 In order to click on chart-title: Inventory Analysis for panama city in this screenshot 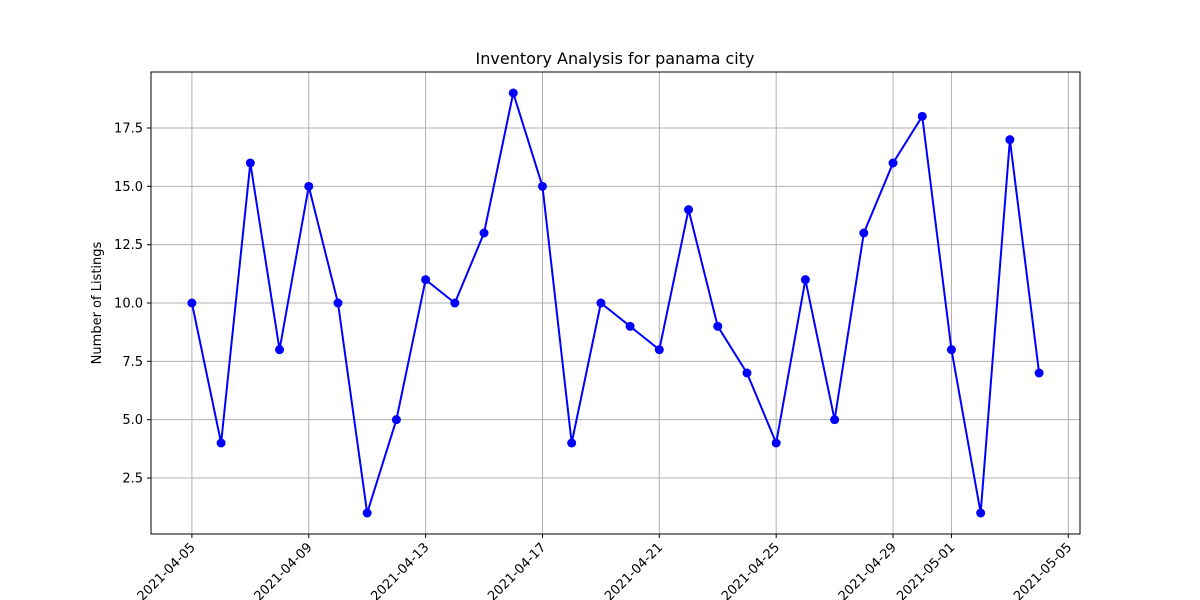, I will do `click(615, 58)`.